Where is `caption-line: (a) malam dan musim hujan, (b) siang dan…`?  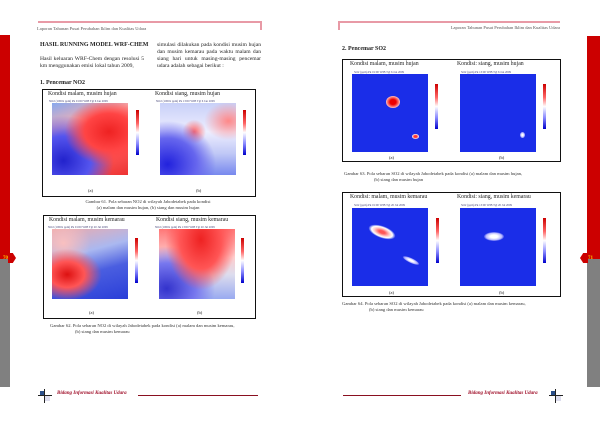
caption-line: (a) malam dan musim hujan, (b) siang dan… is located at coordinates (148, 207).